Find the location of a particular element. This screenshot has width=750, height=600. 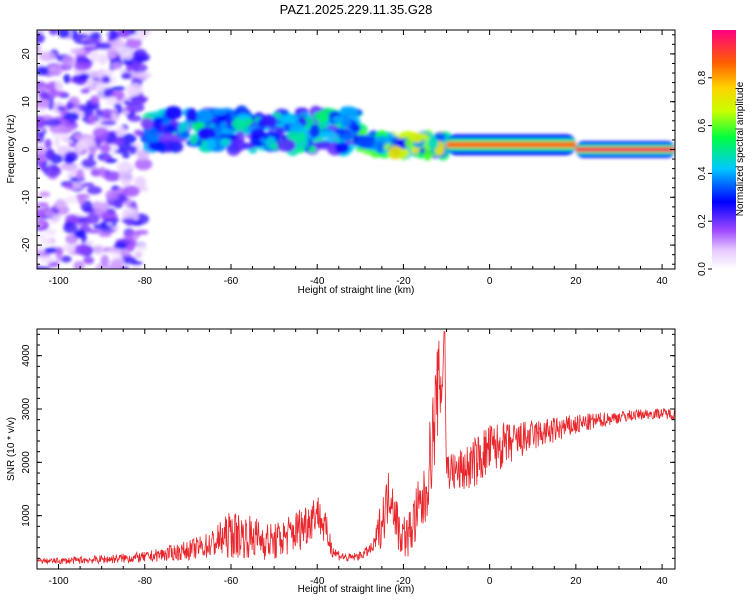

colorbar-tick-label: 0.6 is located at coordinates (702, 125).